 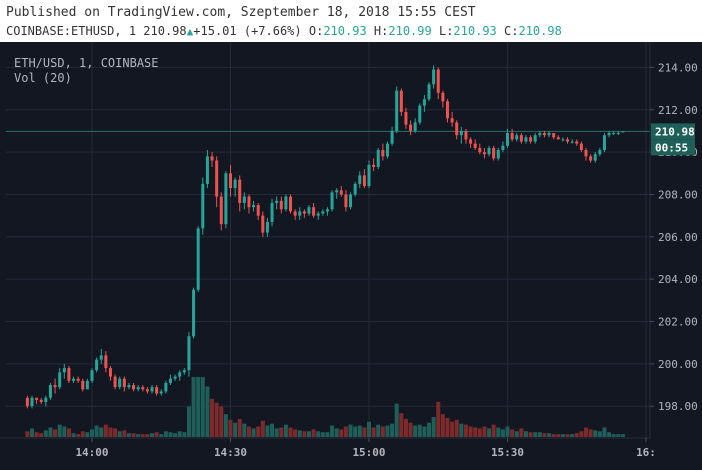 I want to click on symbol-label: COINBASE:ETHUSD, 1, so click(x=71, y=31).